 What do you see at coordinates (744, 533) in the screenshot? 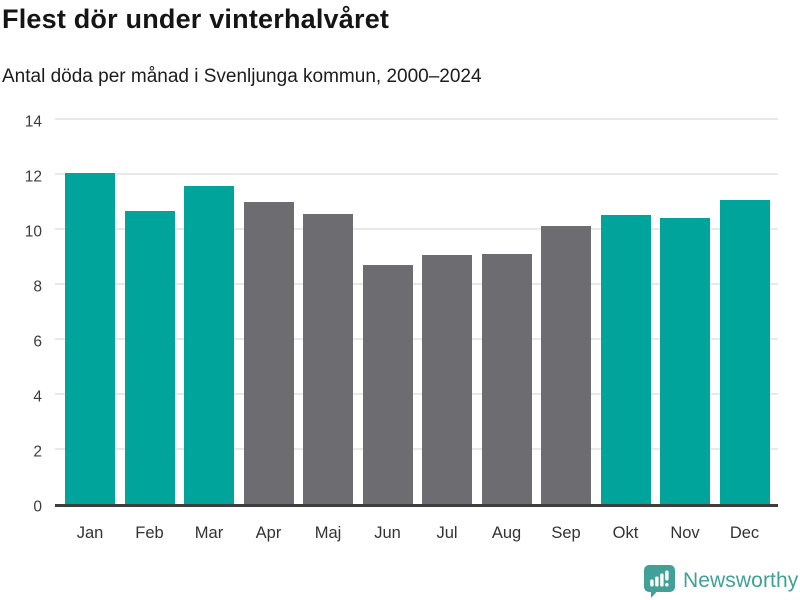
I see `x-tick-label-dec: Dec` at bounding box center [744, 533].